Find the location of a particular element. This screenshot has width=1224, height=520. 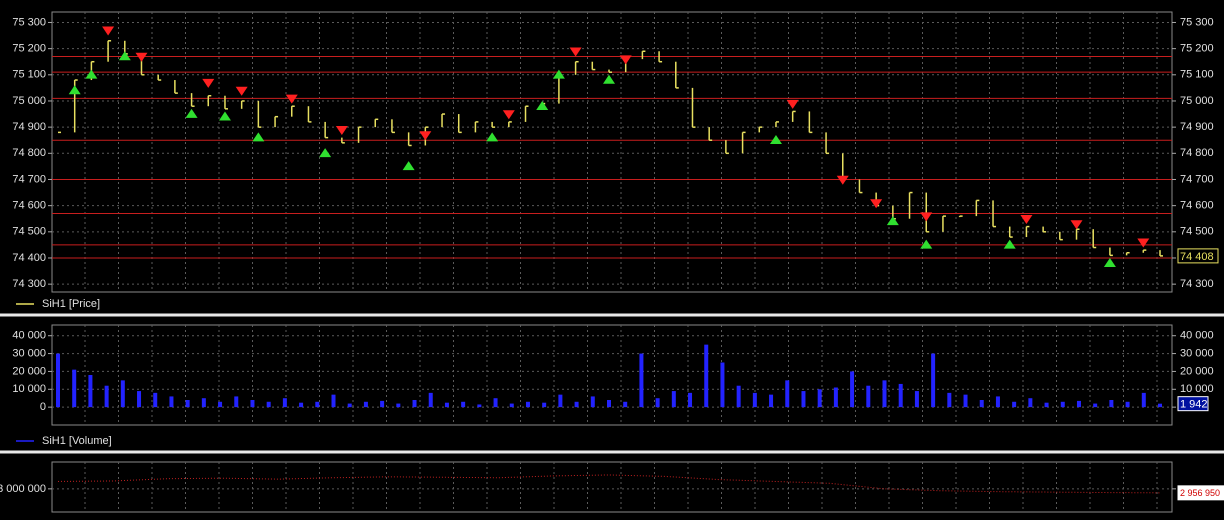

last-value-label: 2 956 950 is located at coordinates (1200, 493).